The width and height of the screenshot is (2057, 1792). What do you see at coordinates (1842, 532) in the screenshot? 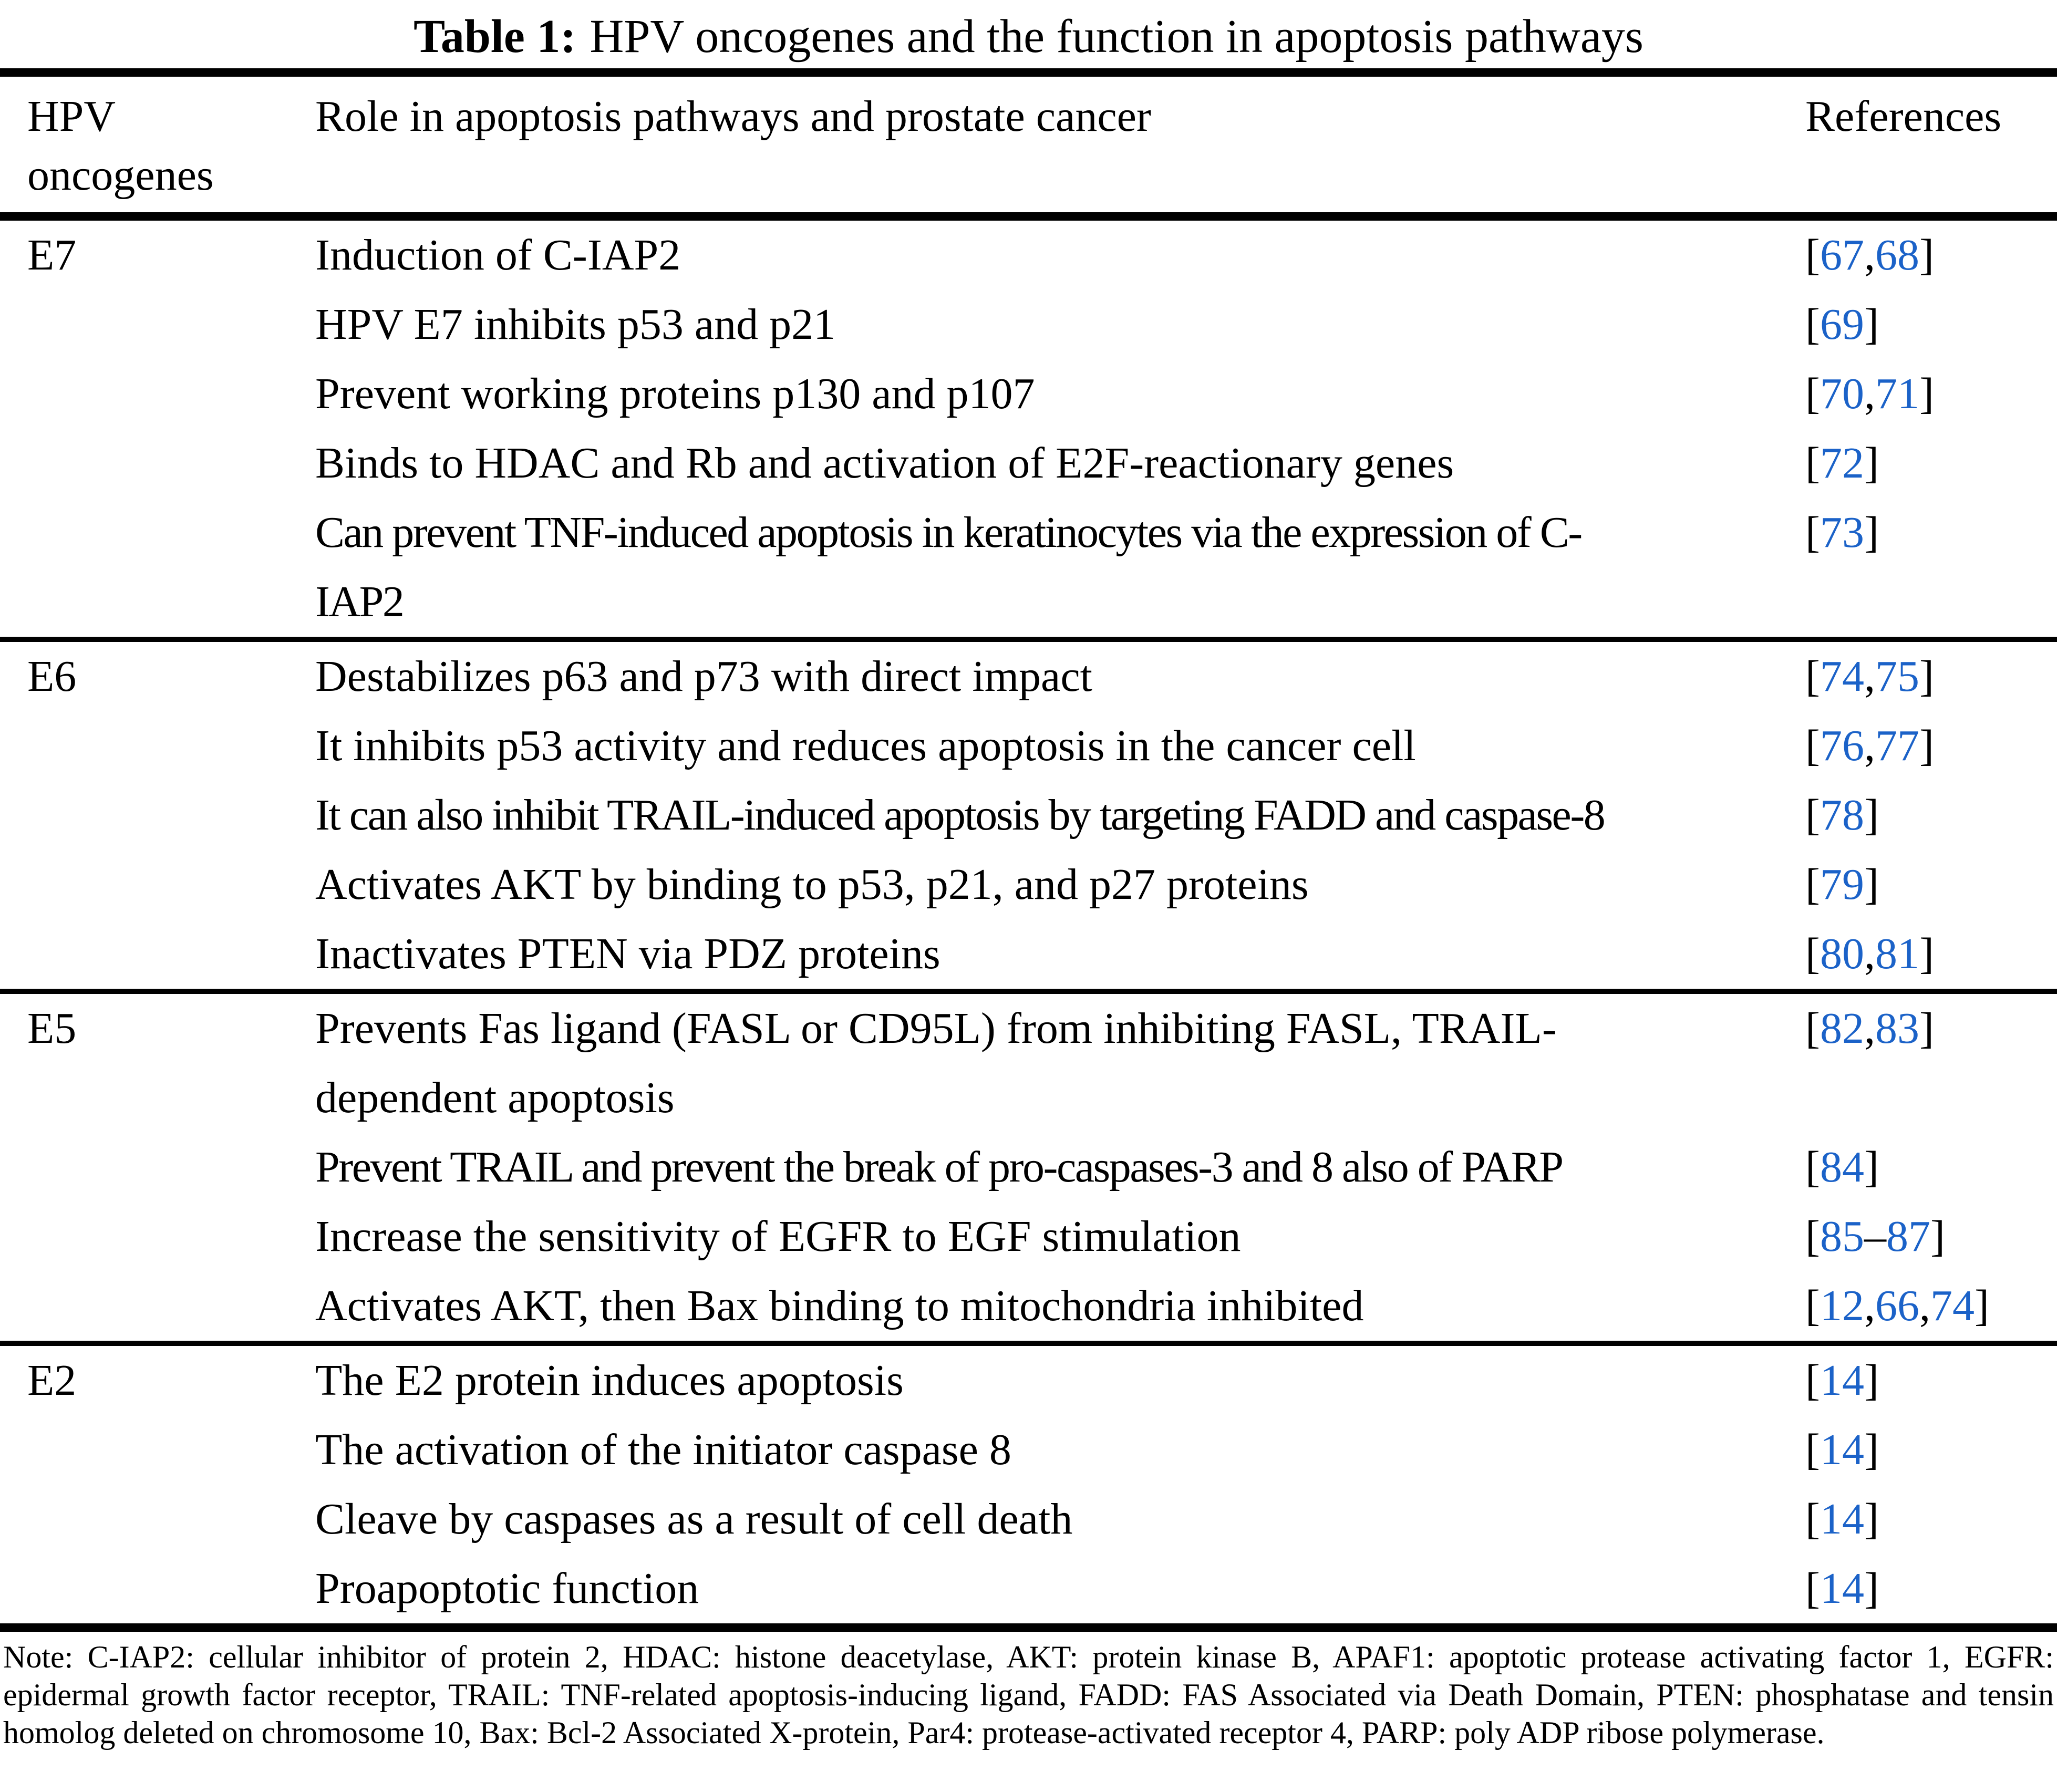
I see `reference-link: 73` at bounding box center [1842, 532].